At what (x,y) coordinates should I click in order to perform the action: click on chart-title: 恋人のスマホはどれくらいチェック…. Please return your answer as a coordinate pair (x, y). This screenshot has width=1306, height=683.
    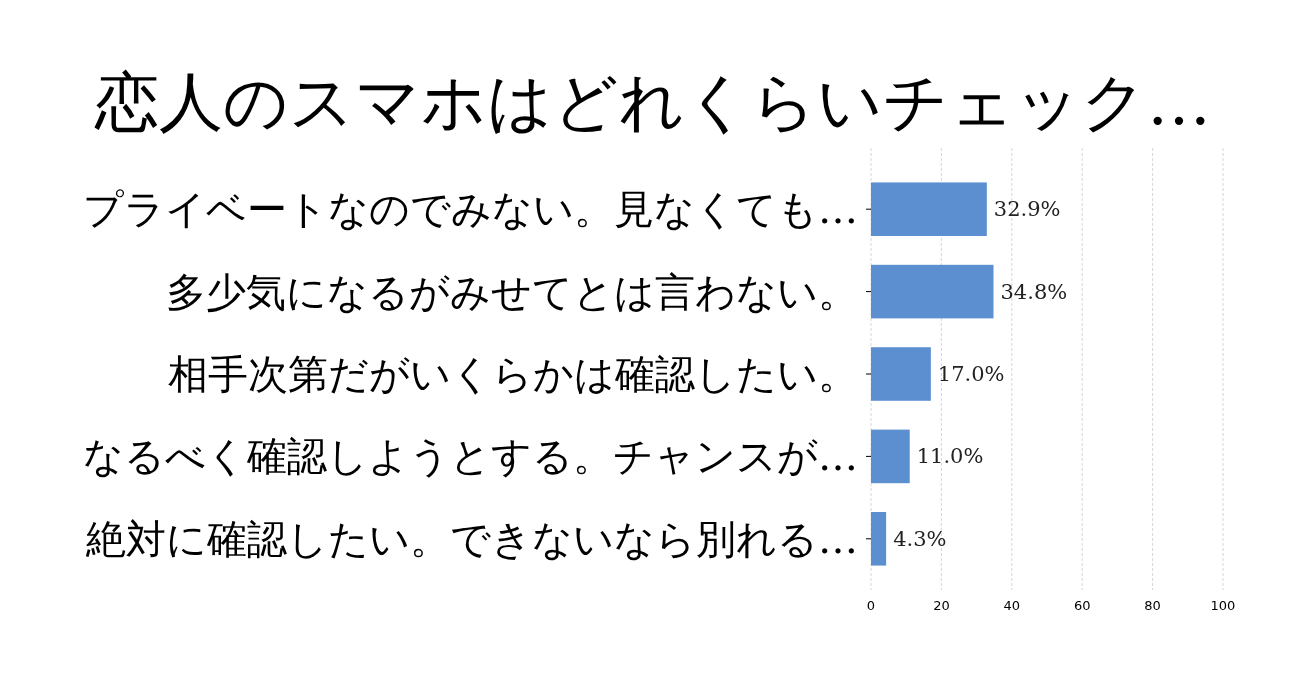
    Looking at the image, I should click on (652, 102).